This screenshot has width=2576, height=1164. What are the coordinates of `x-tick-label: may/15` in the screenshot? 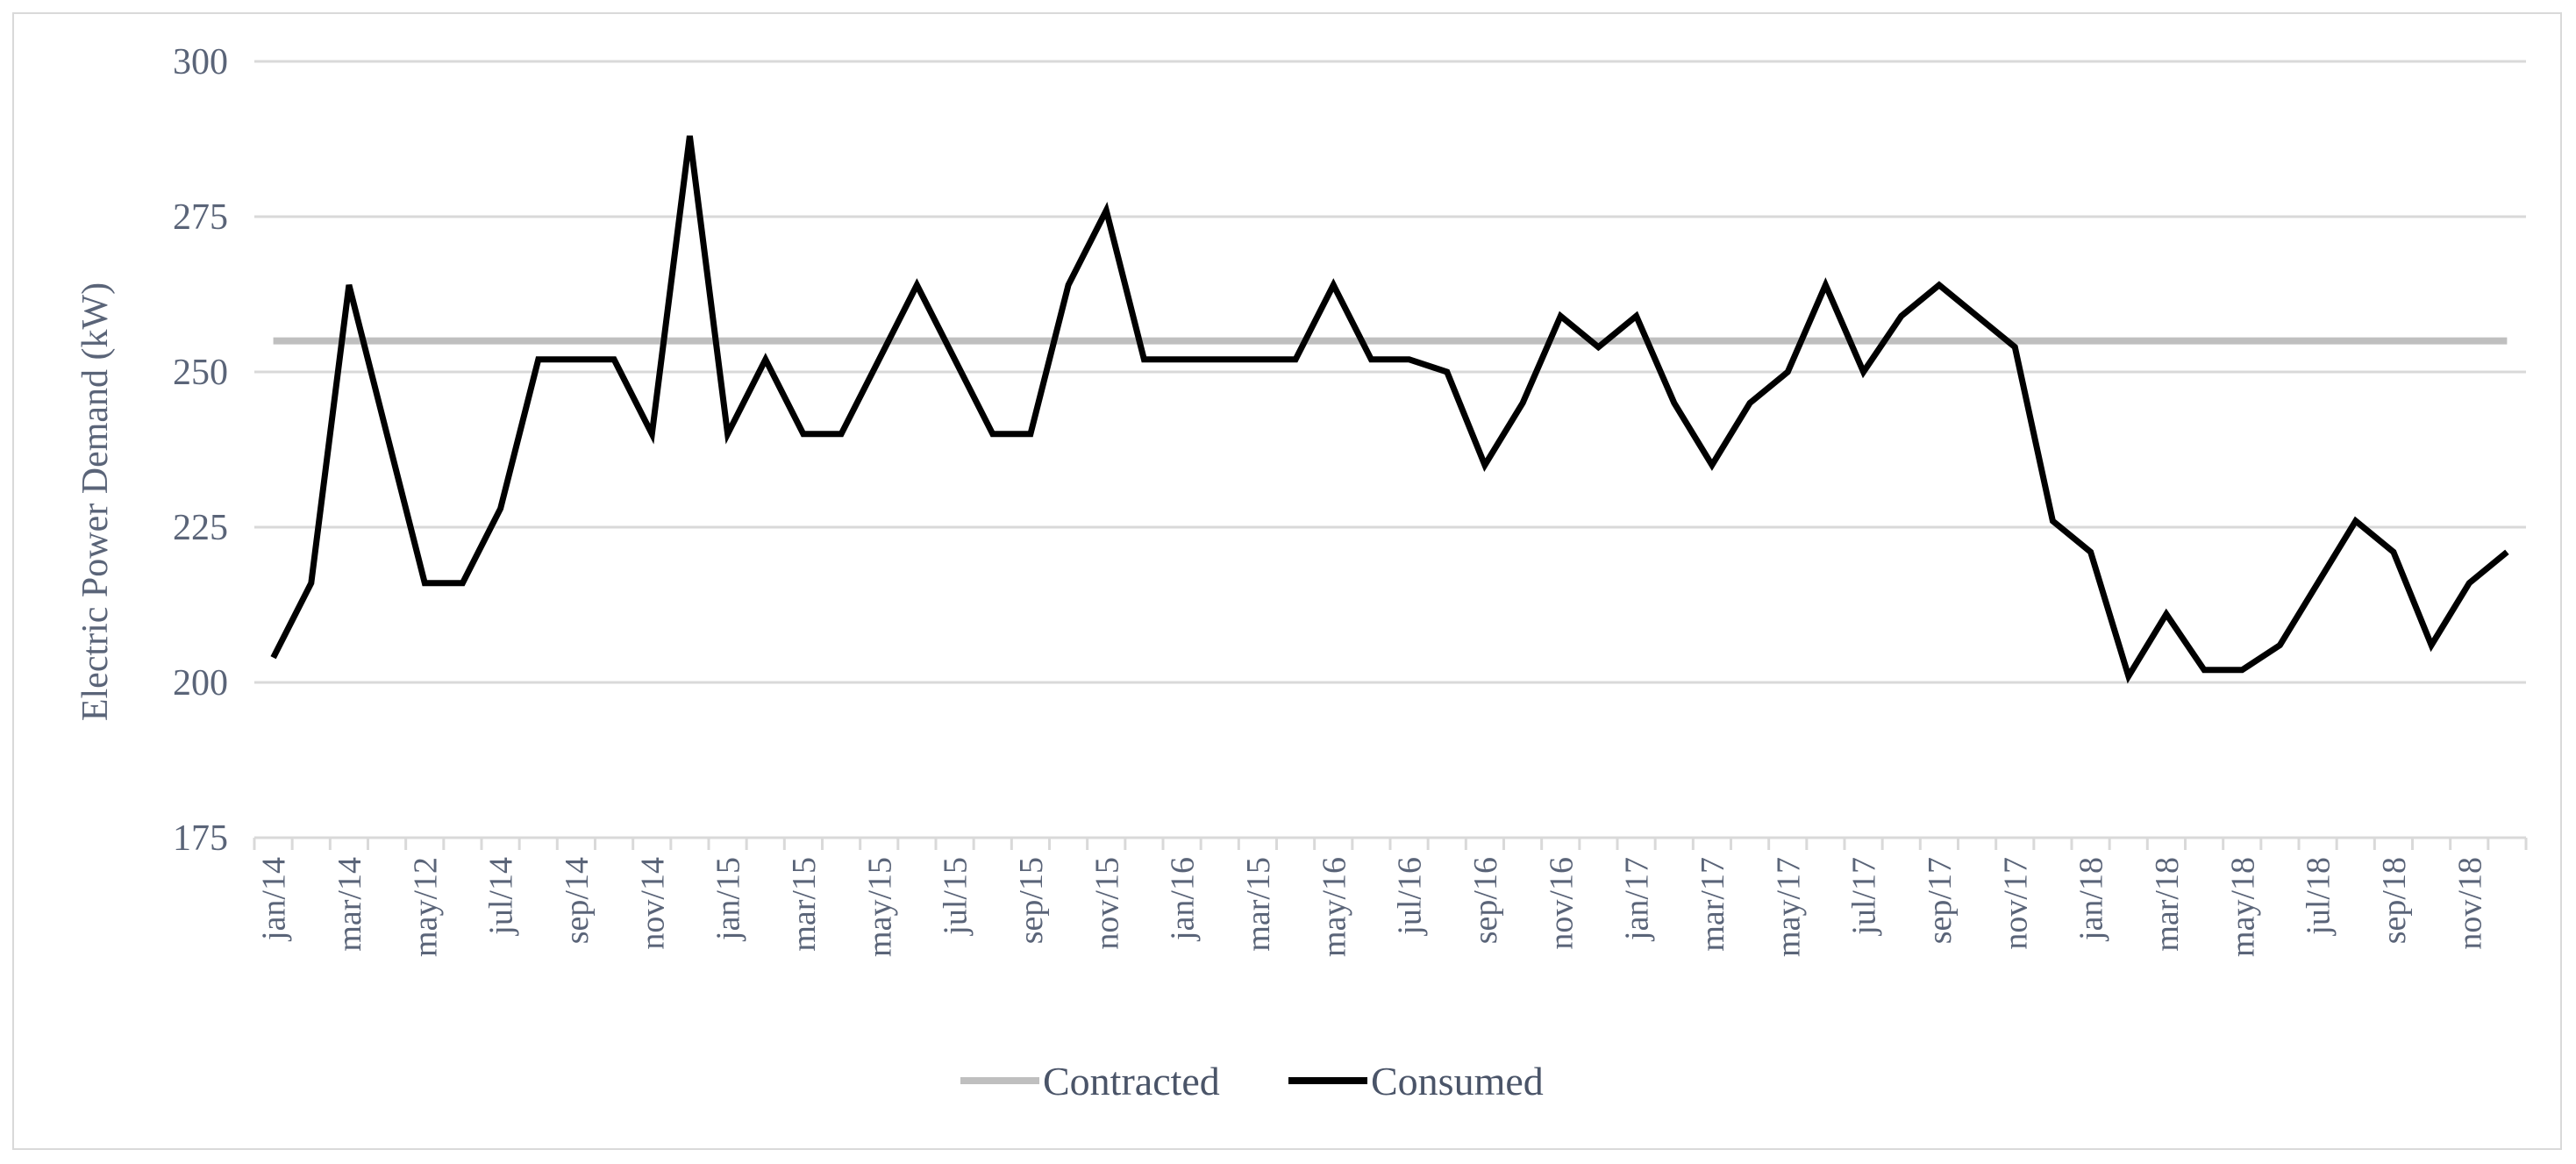 It's located at (880, 907).